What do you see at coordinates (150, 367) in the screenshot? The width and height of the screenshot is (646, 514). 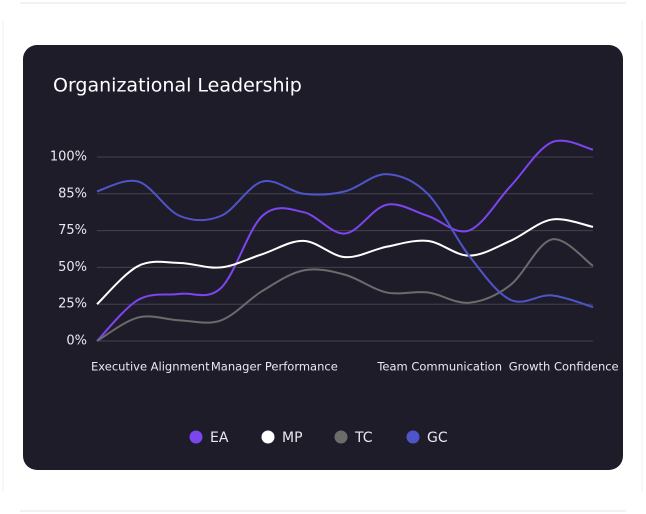 I see `x-tick-label: Executive Alignment` at bounding box center [150, 367].